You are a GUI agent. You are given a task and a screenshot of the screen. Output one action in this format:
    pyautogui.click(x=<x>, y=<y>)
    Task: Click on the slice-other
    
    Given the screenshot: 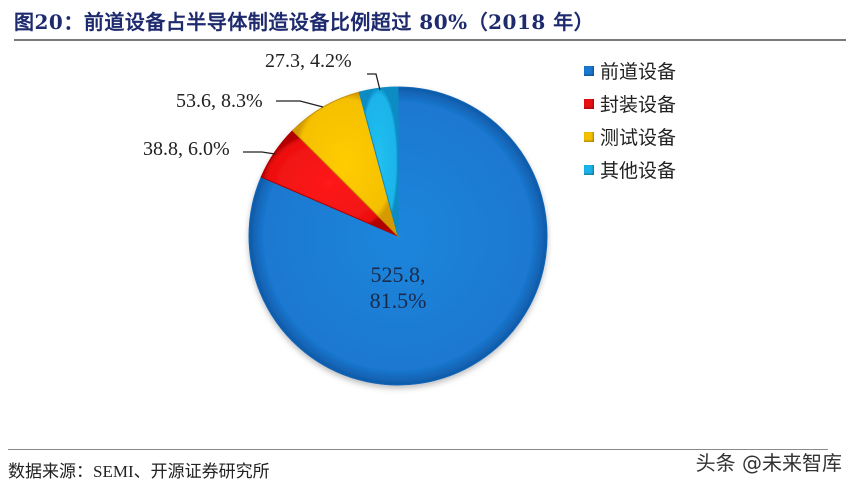 What is the action you would take?
    pyautogui.click(x=378, y=161)
    